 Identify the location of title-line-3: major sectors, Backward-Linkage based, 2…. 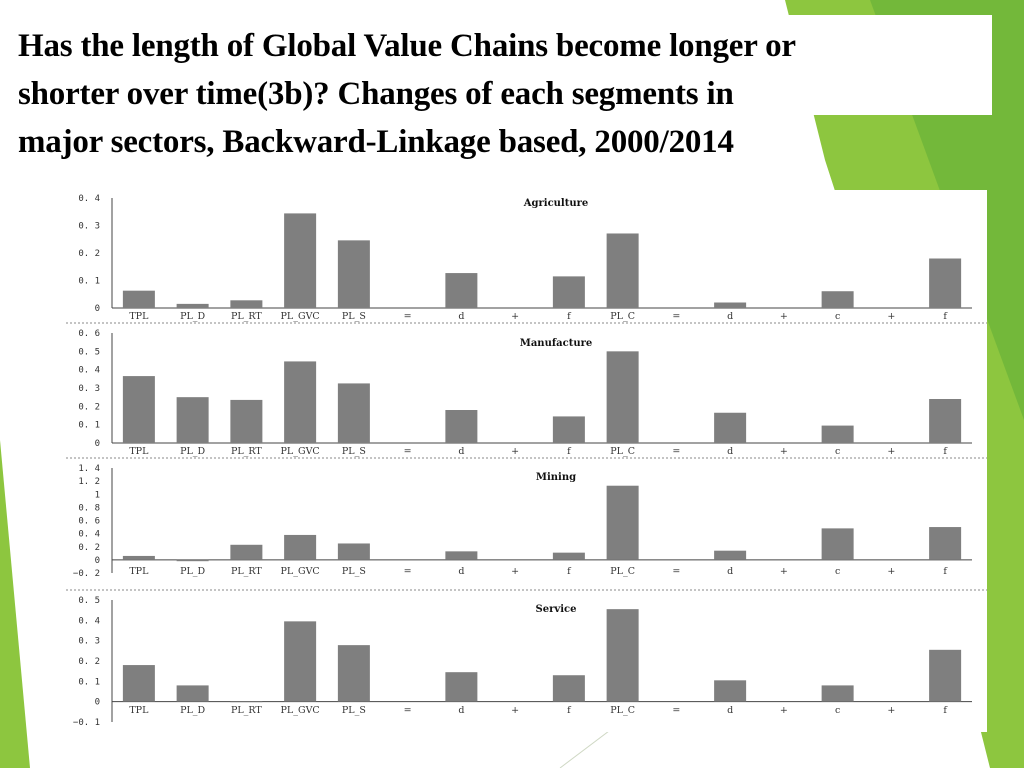
(376, 142).